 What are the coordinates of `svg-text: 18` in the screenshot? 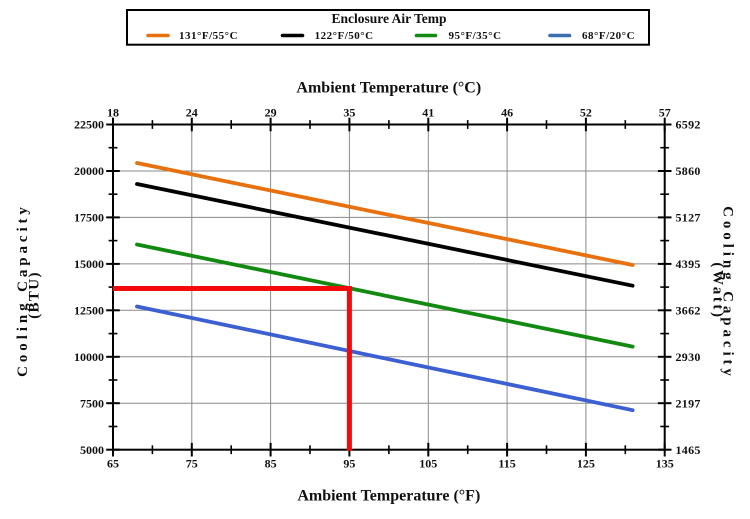 It's located at (113, 113).